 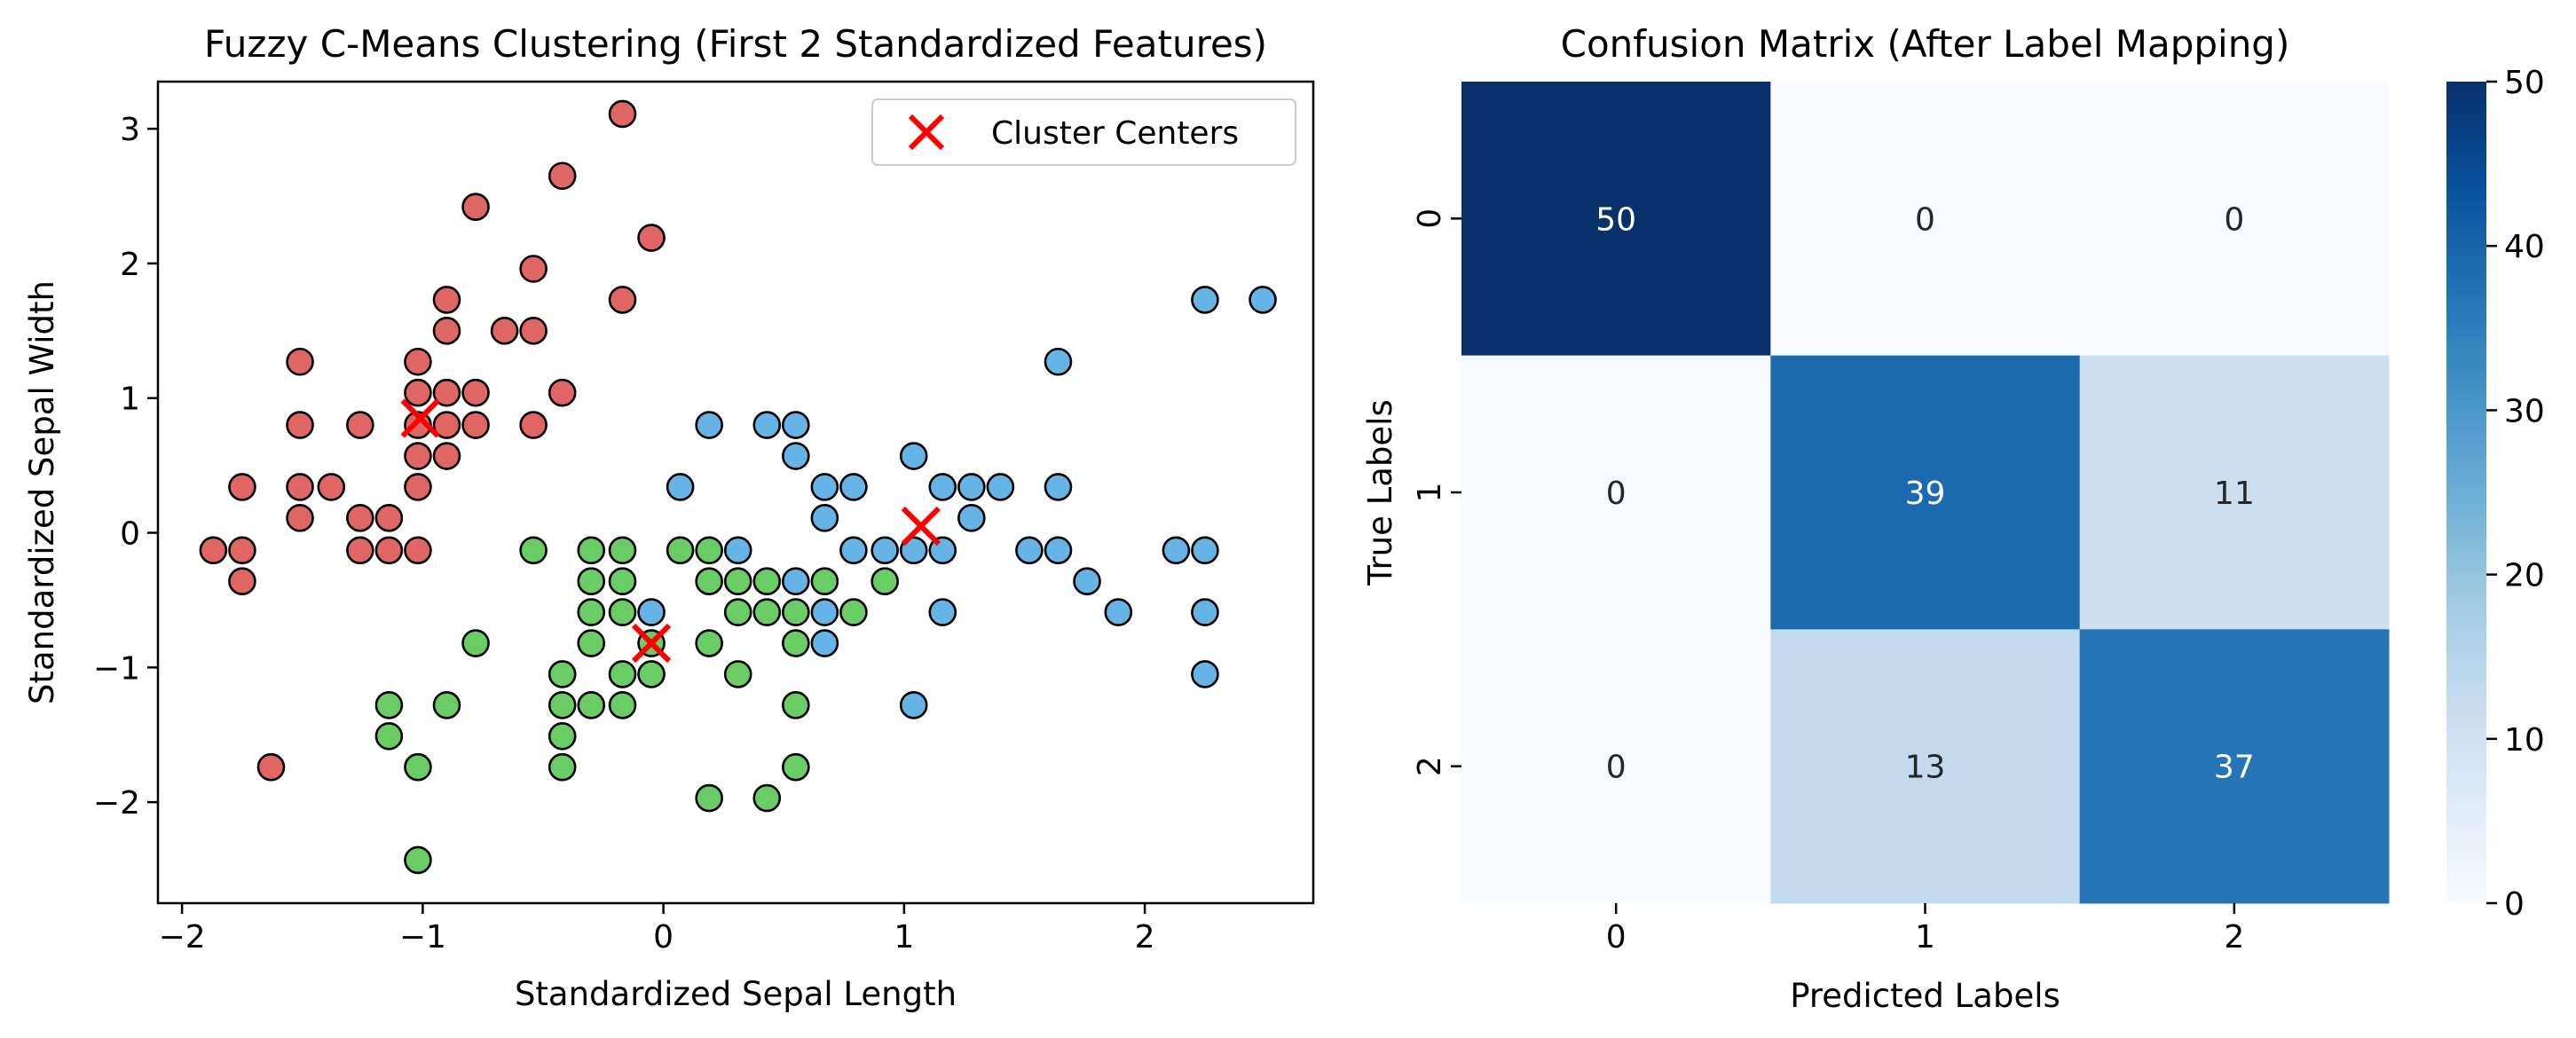 I want to click on x-tick-label: −1, so click(x=422, y=937).